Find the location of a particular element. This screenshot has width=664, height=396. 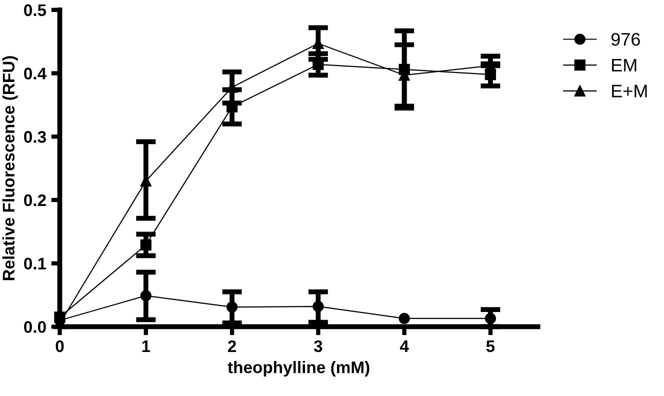

legend-label: E+M is located at coordinates (629, 91).